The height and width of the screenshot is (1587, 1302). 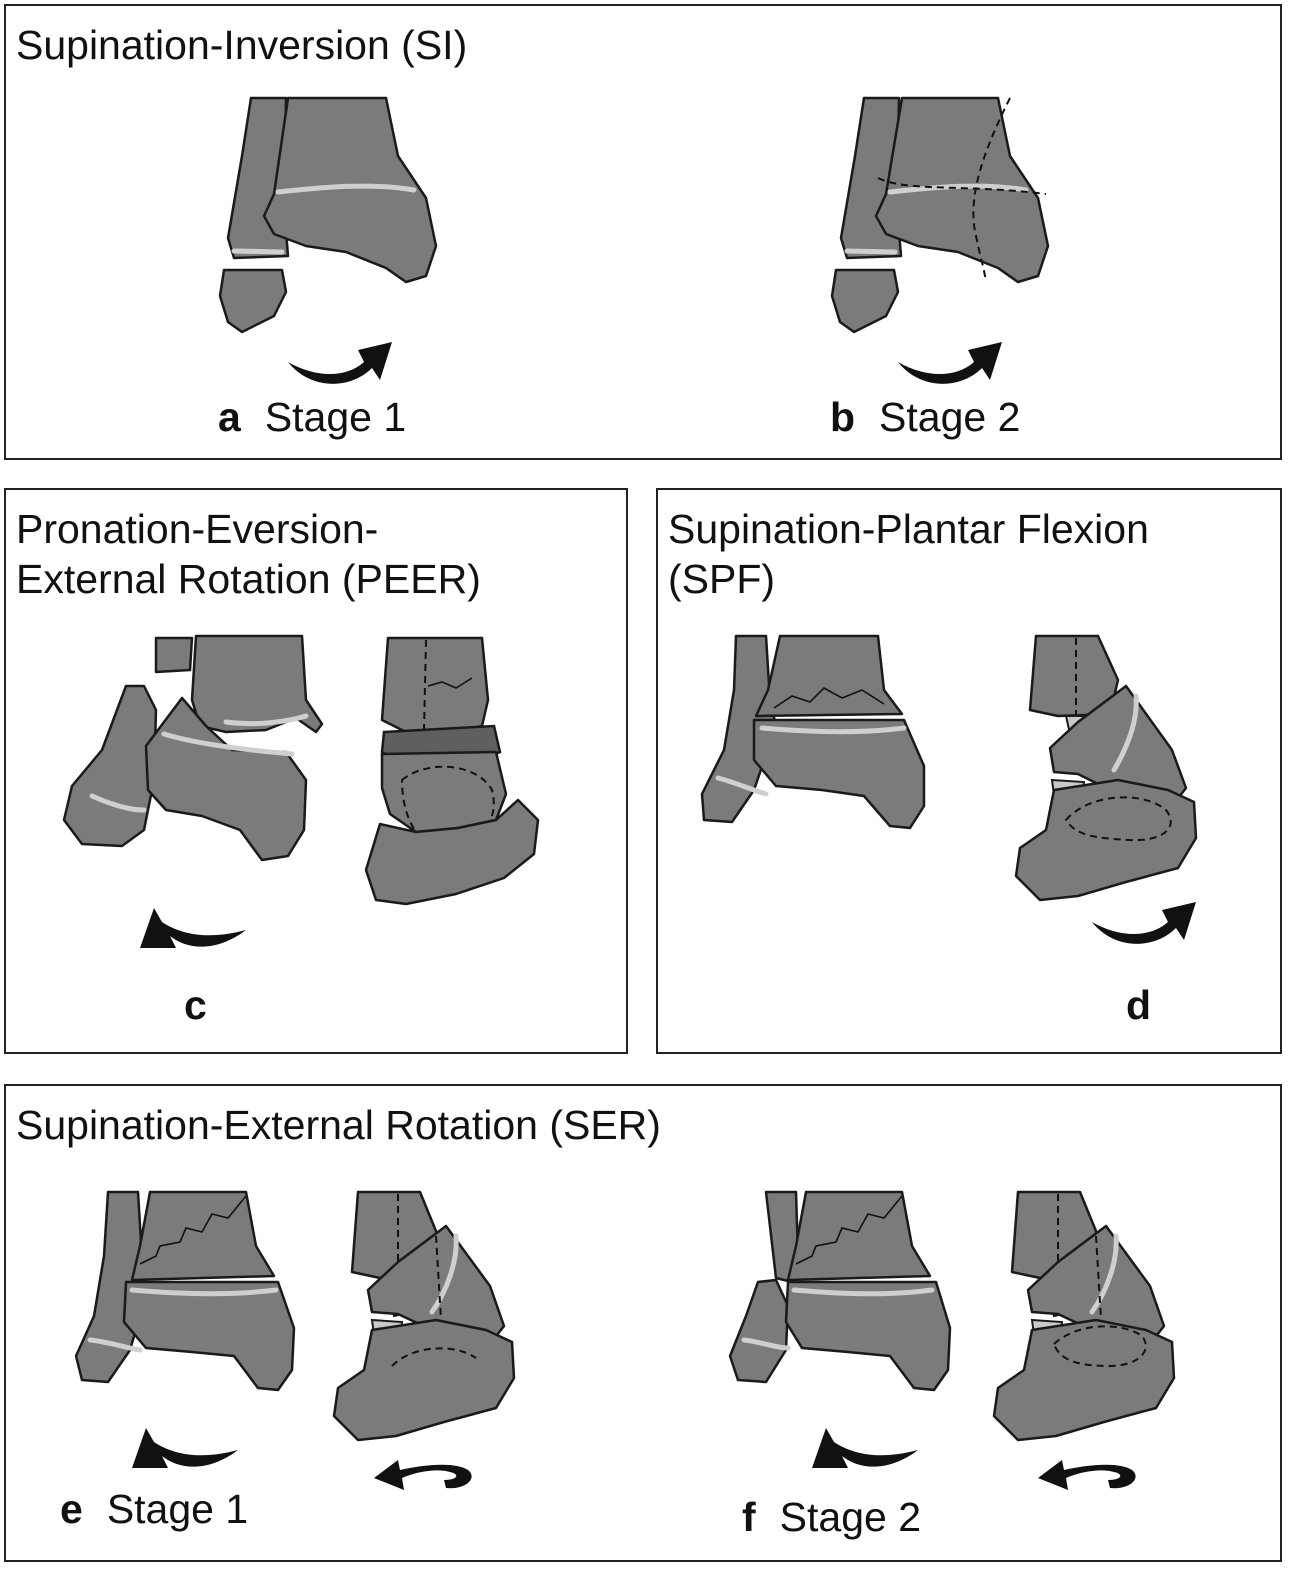 I want to click on caption-label-a: Stage 1, so click(x=335, y=417).